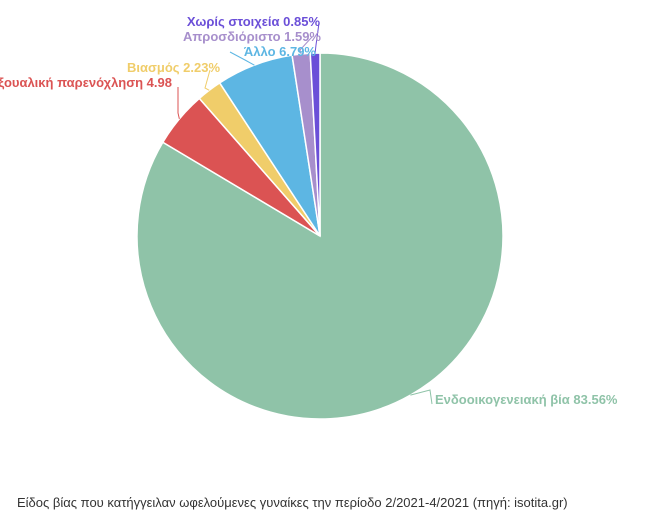  I want to click on slice-label: Ενδοοικογενειακή βία 83.56%, so click(526, 399).